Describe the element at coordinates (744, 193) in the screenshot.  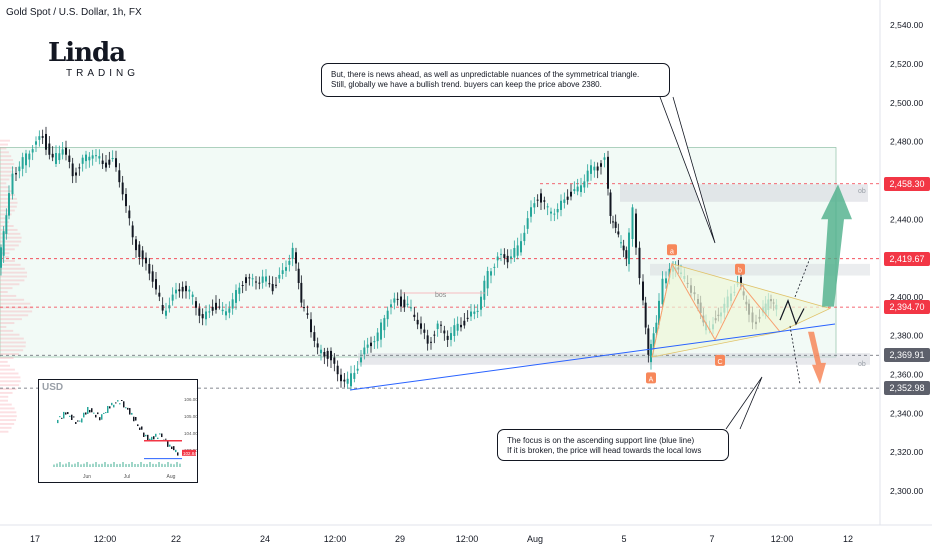
I see `ob-zone-upper` at that location.